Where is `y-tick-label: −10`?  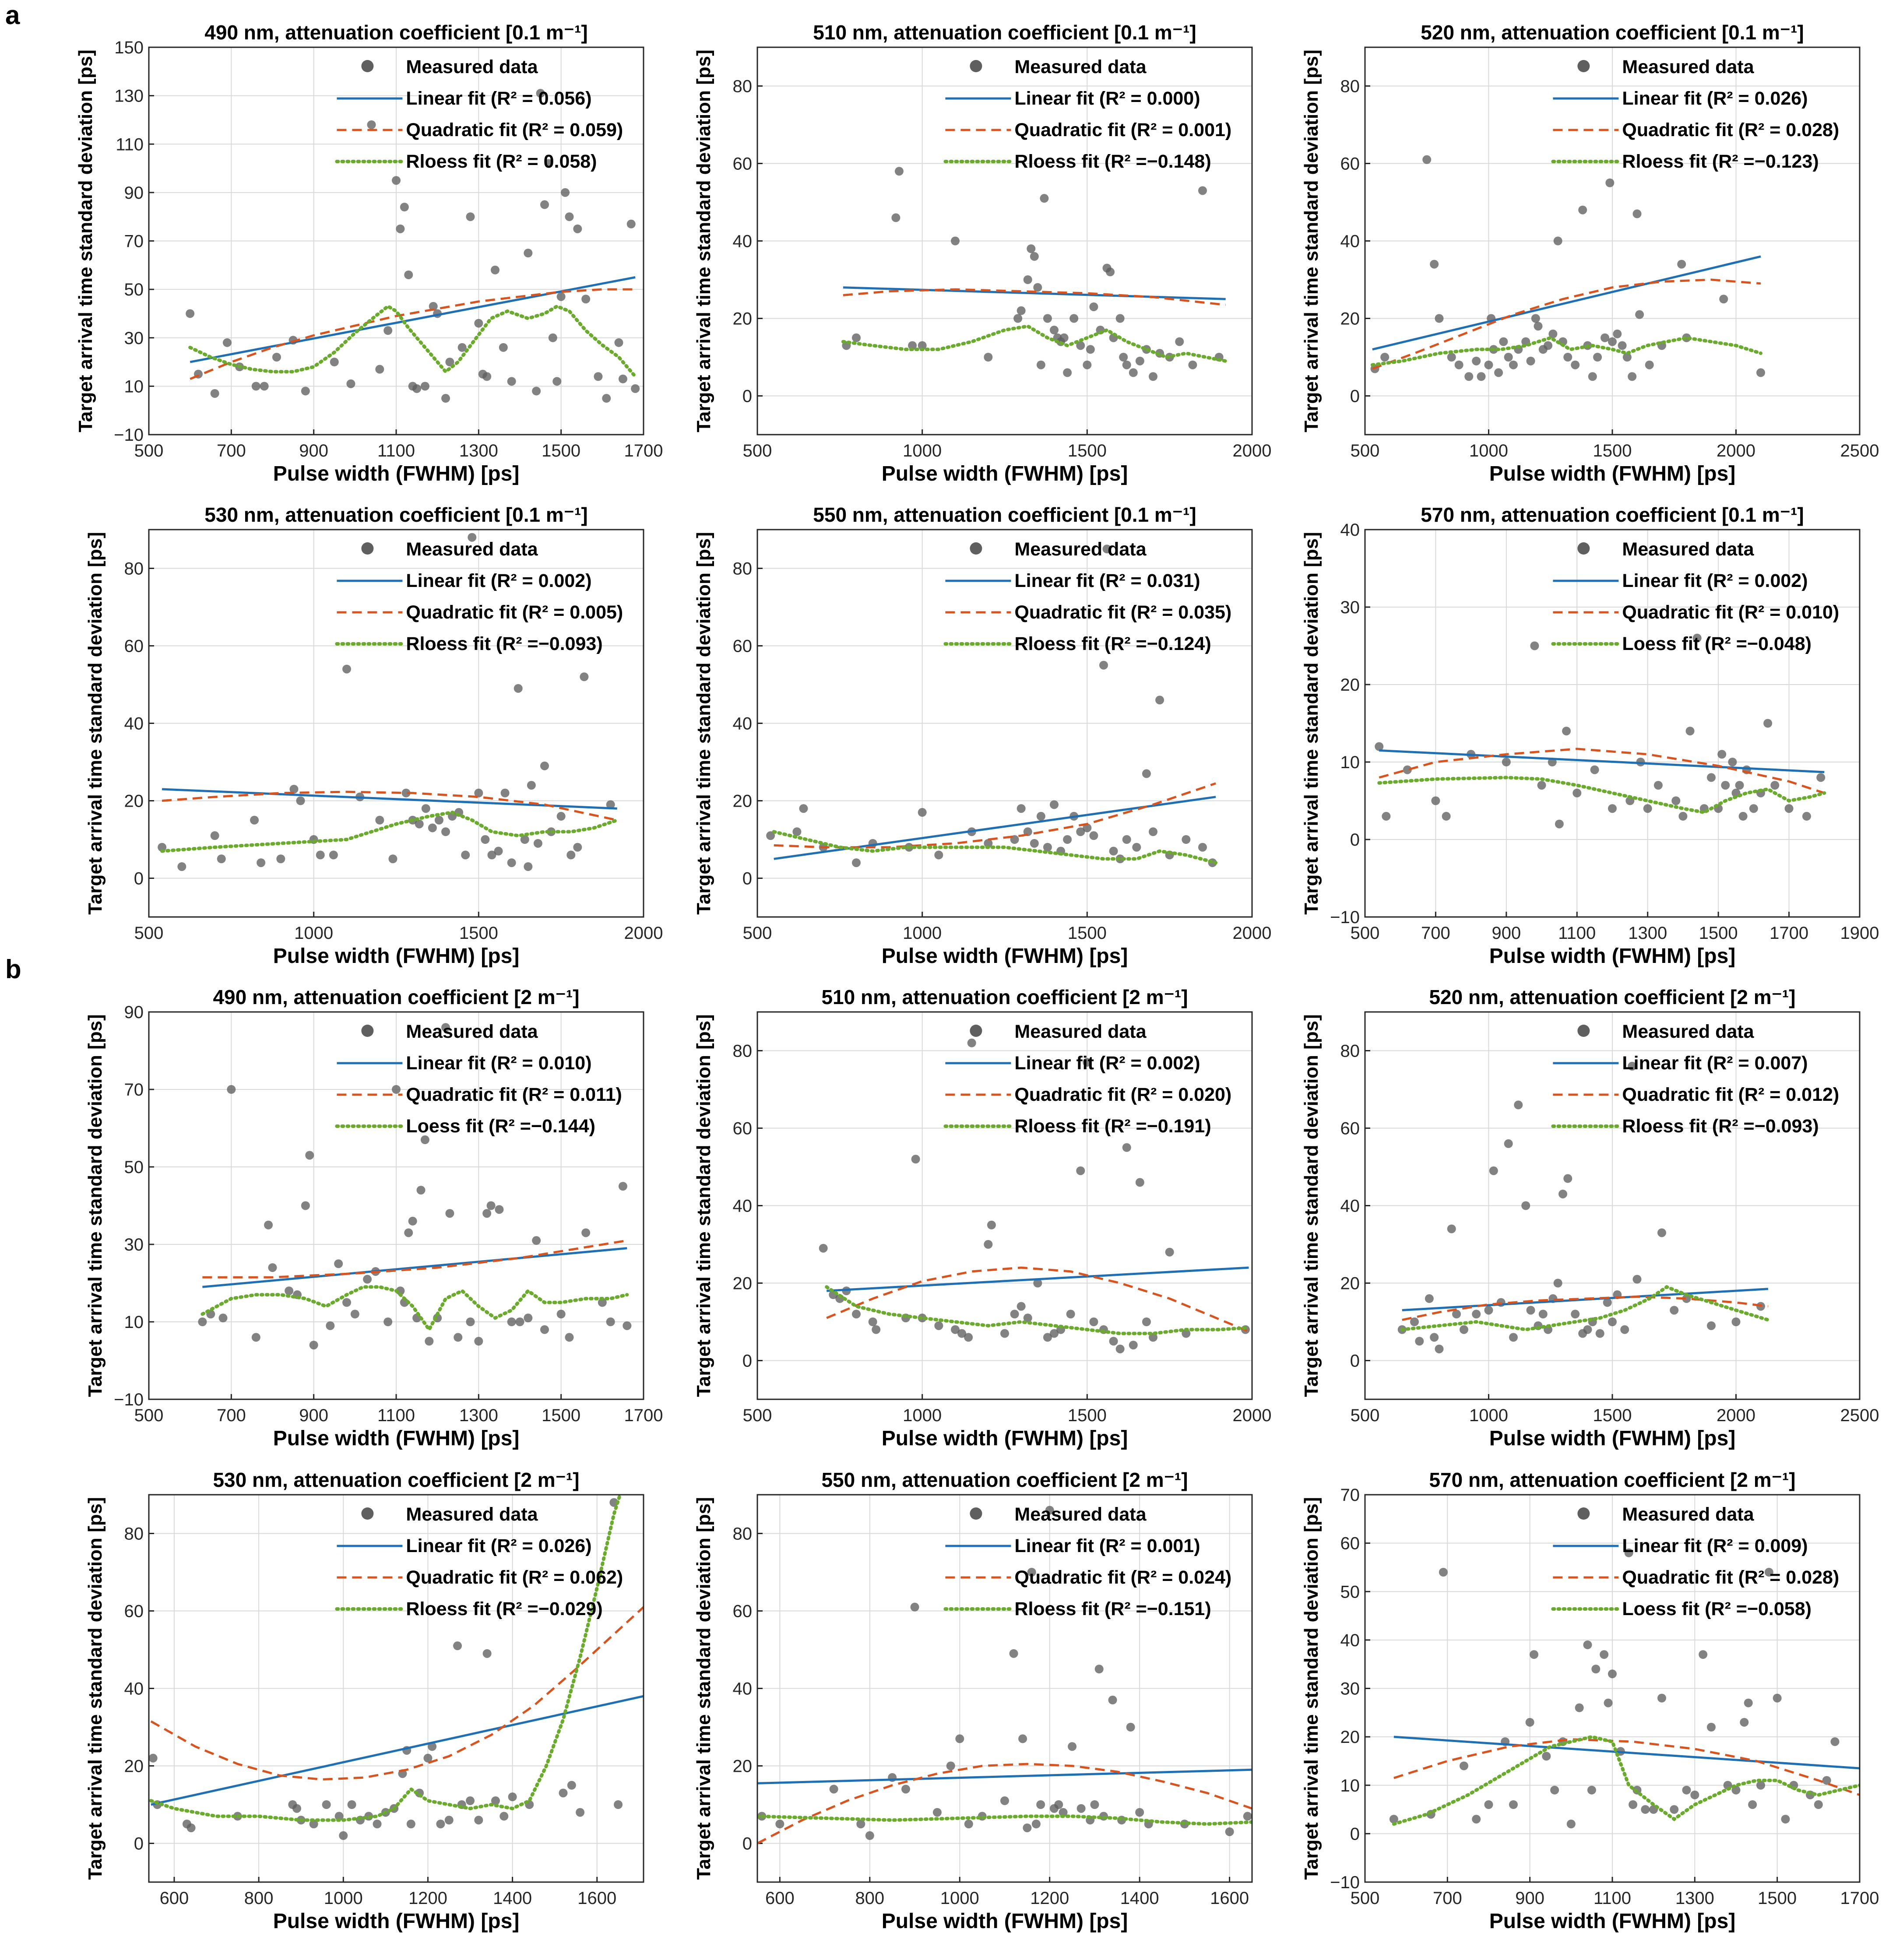 y-tick-label: −10 is located at coordinates (129, 435).